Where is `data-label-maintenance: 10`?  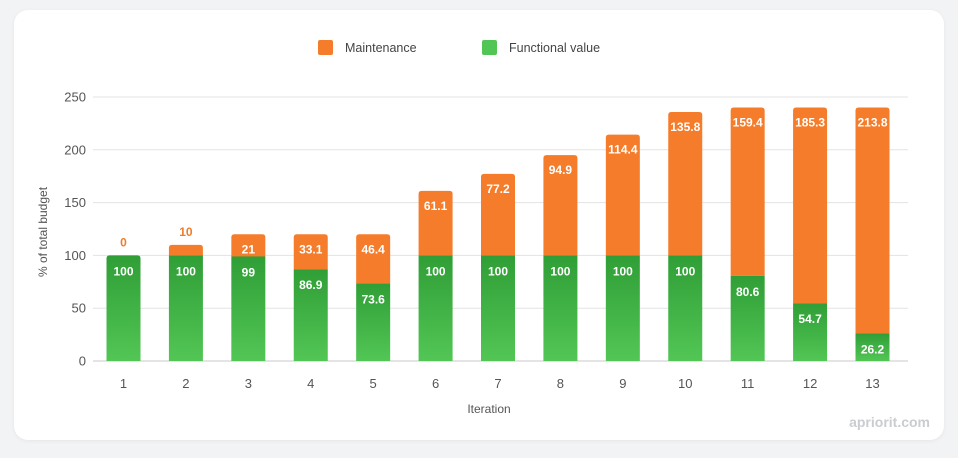
data-label-maintenance: 10 is located at coordinates (186, 232).